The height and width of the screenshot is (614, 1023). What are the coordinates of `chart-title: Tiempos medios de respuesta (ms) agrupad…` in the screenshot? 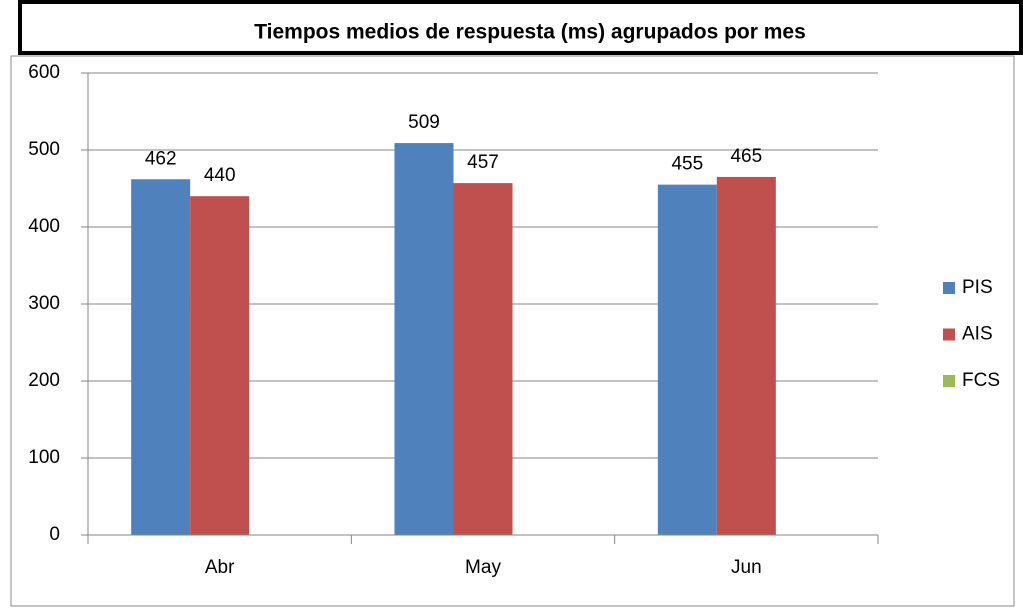 It's located at (530, 32).